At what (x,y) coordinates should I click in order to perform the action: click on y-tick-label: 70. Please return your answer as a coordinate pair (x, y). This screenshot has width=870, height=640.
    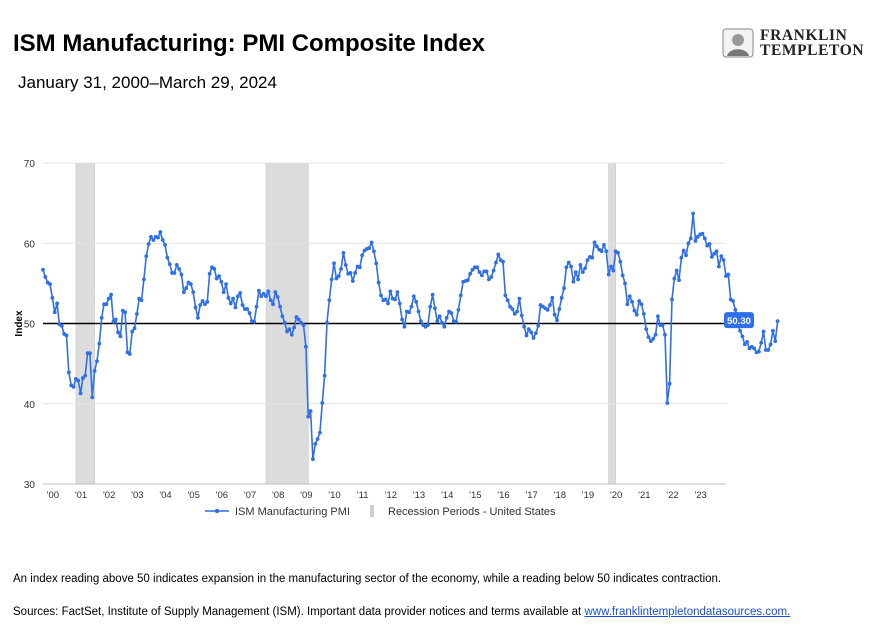
    Looking at the image, I should click on (30, 164).